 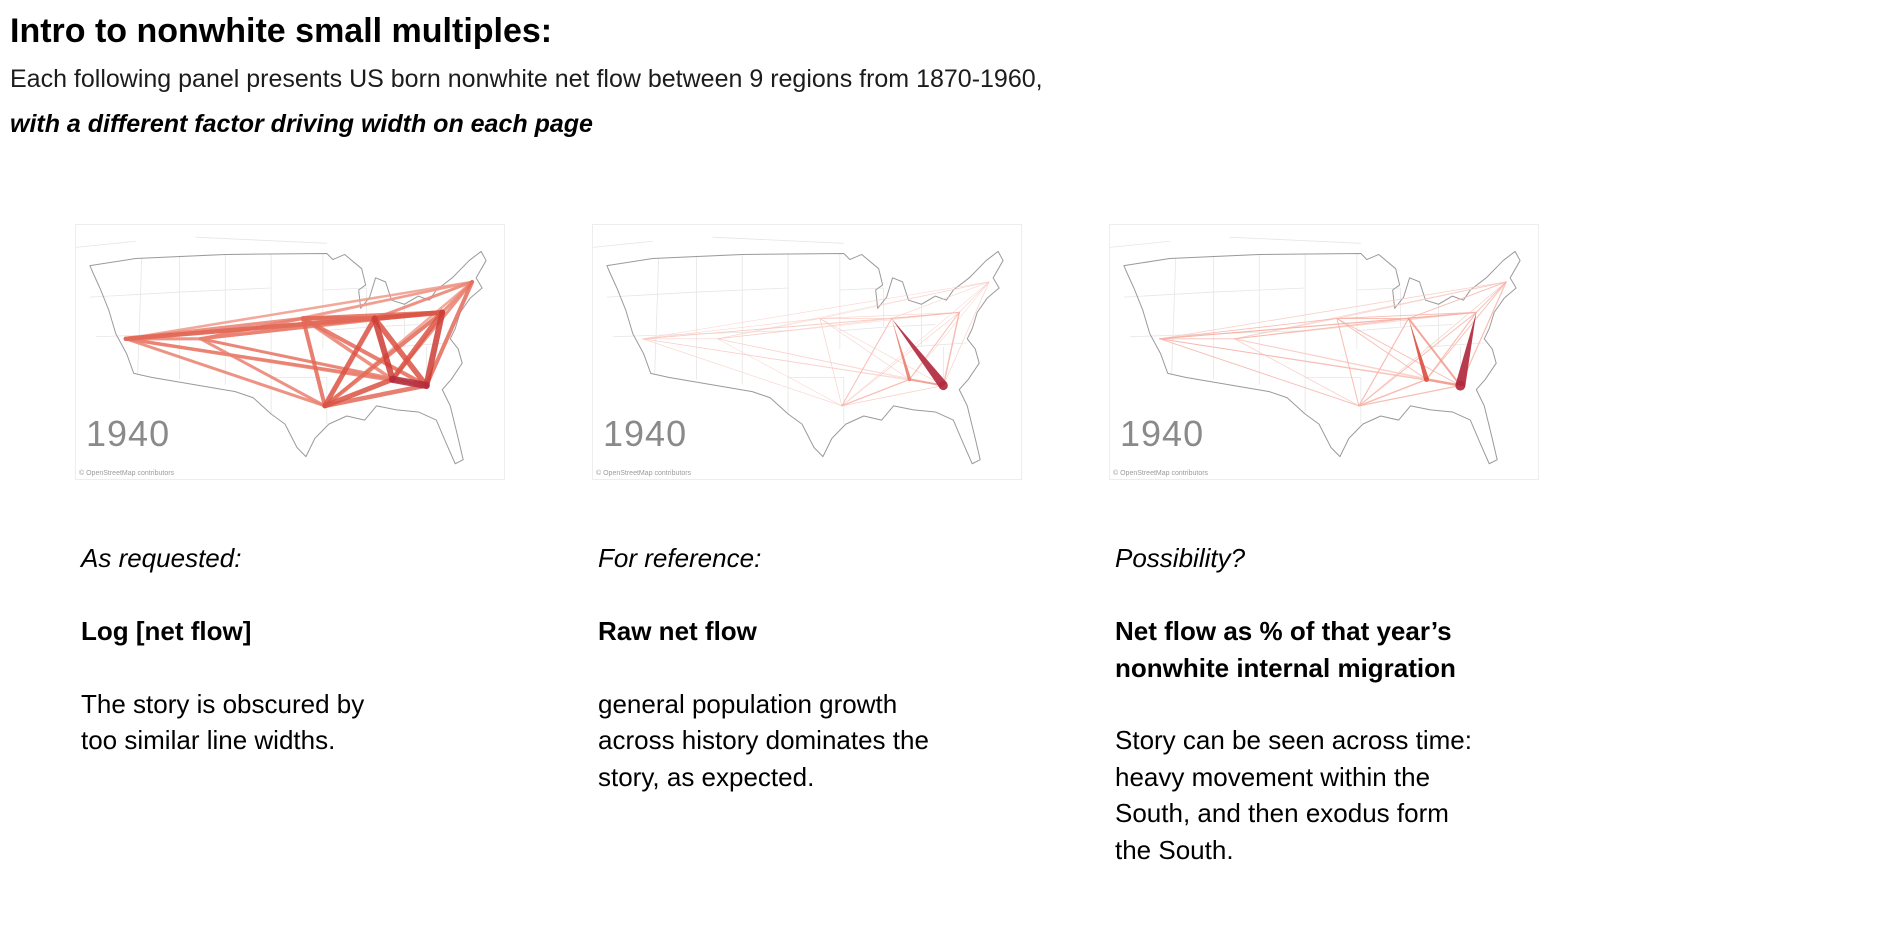 What do you see at coordinates (677, 631) in the screenshot?
I see `caption-title: Raw net flow` at bounding box center [677, 631].